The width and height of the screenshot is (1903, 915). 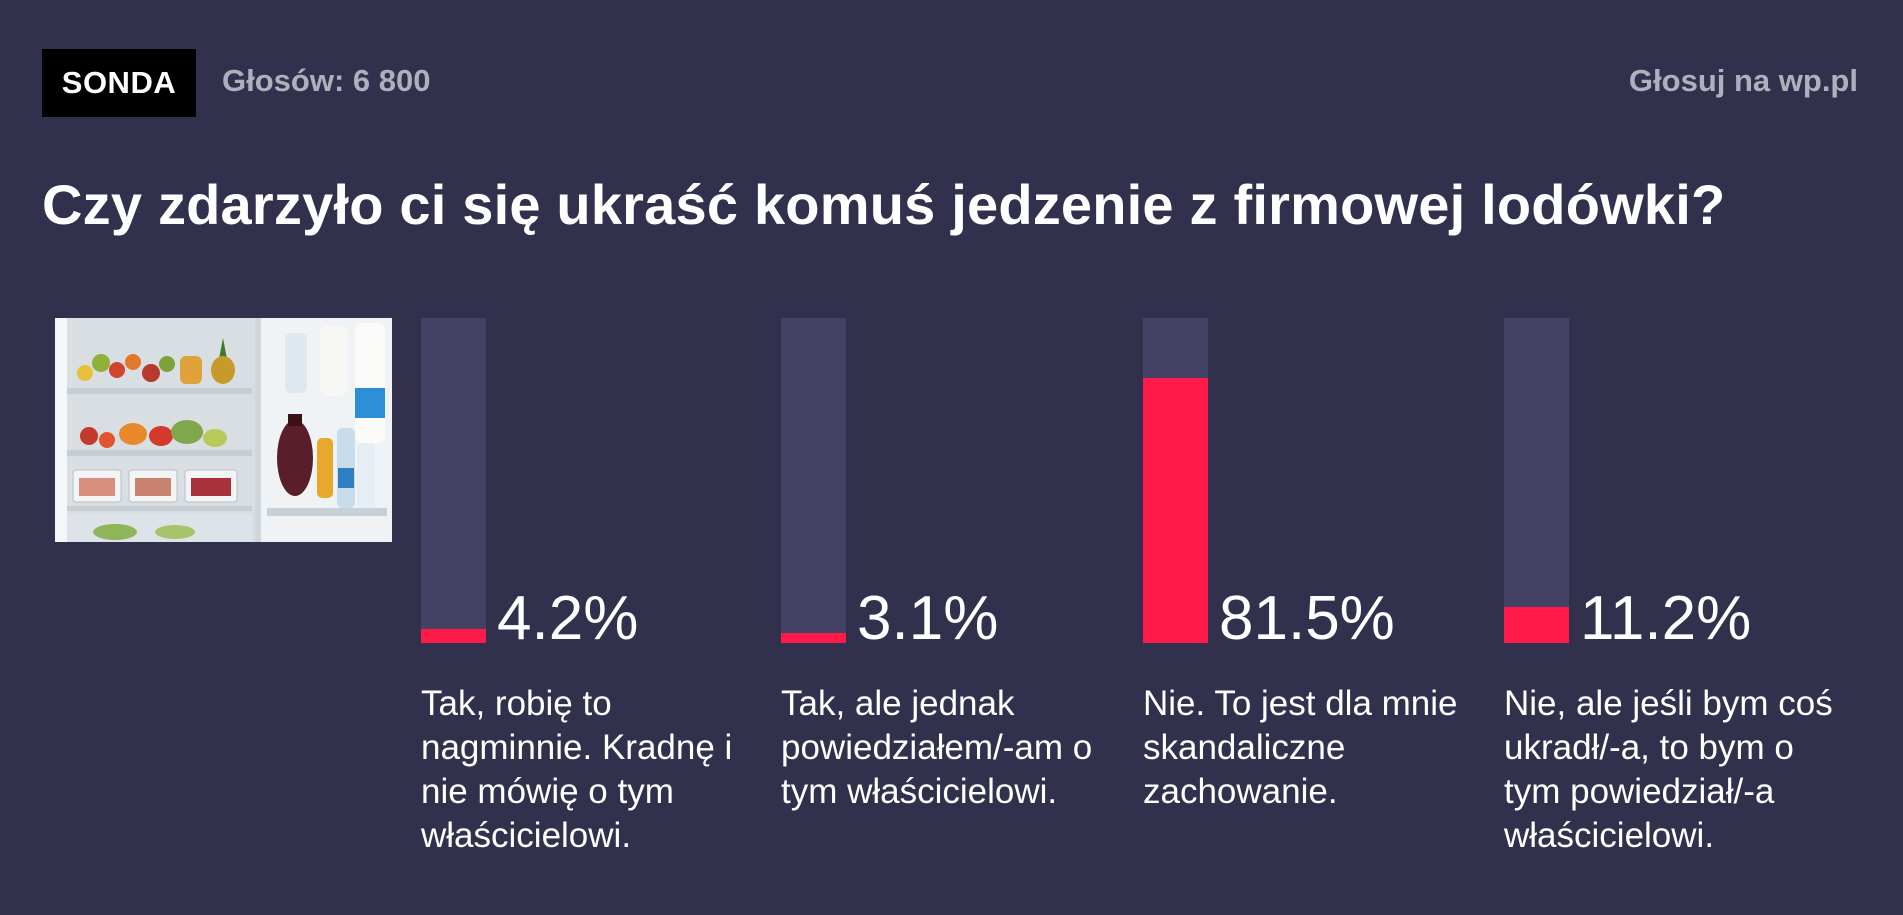 What do you see at coordinates (1743, 80) in the screenshot?
I see `vote-on-wp-link: Głosuj na wp.pl` at bounding box center [1743, 80].